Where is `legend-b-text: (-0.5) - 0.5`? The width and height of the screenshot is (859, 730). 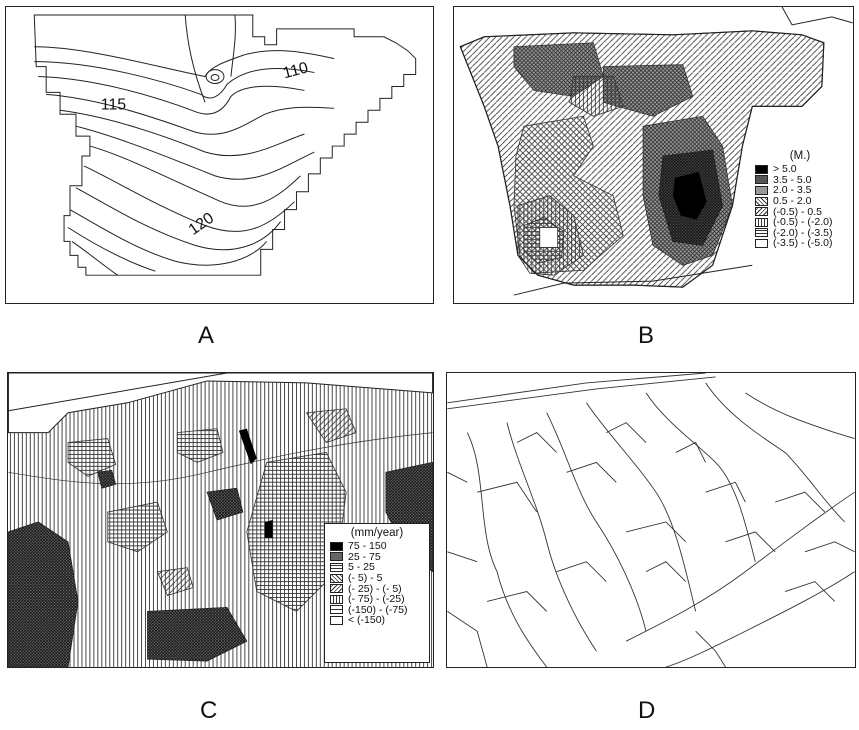 legend-b-text: (-0.5) - 0.5 is located at coordinates (798, 211).